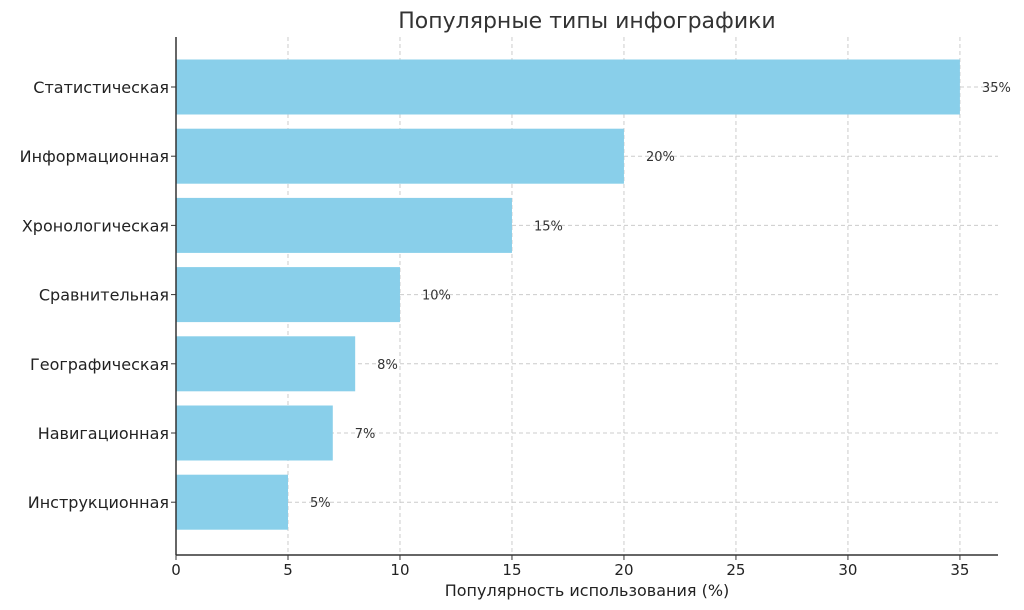  What do you see at coordinates (101, 87) in the screenshot?
I see `category-label: Статистическая` at bounding box center [101, 87].